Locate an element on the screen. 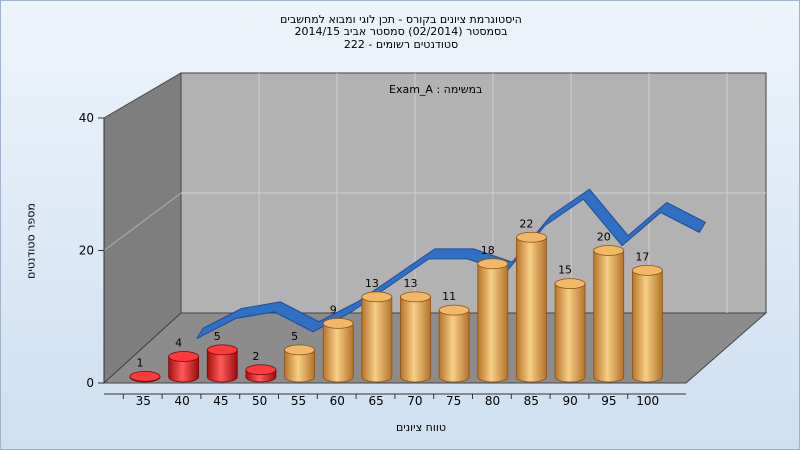  x-tick-label: 65 is located at coordinates (375, 401).